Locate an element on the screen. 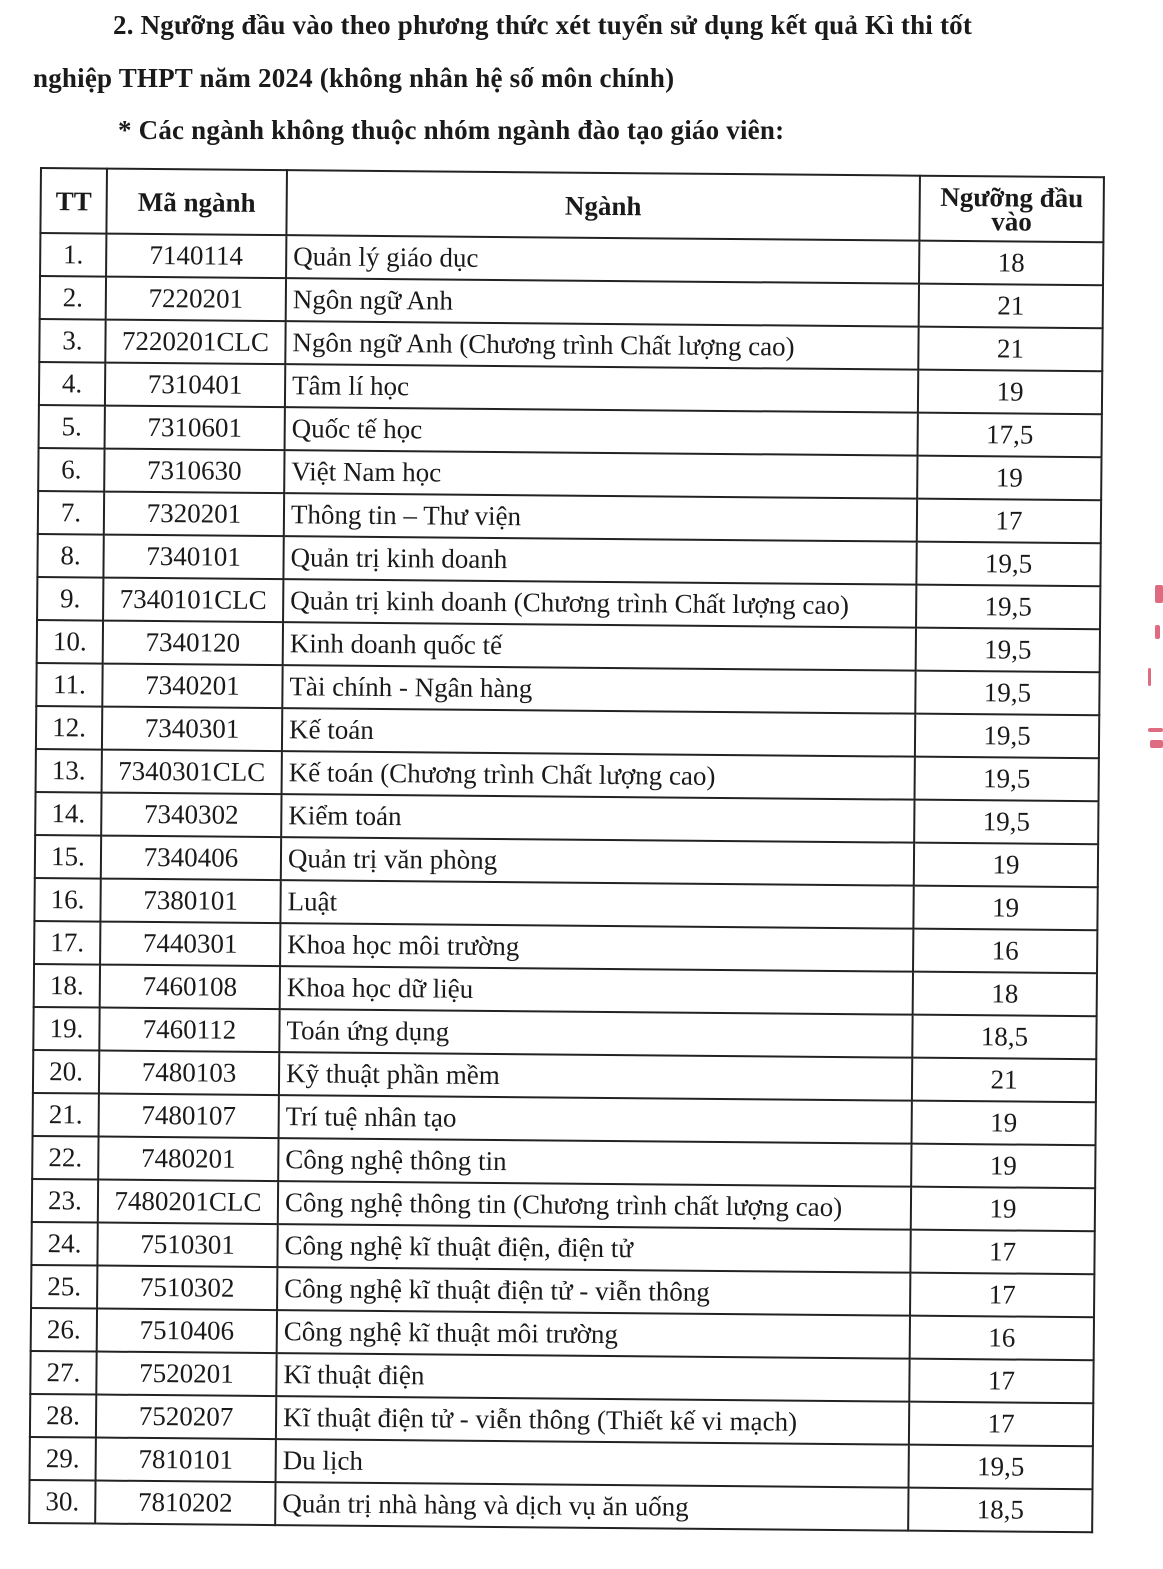 The image size is (1163, 1569). major-code: 7340301 is located at coordinates (192, 729).